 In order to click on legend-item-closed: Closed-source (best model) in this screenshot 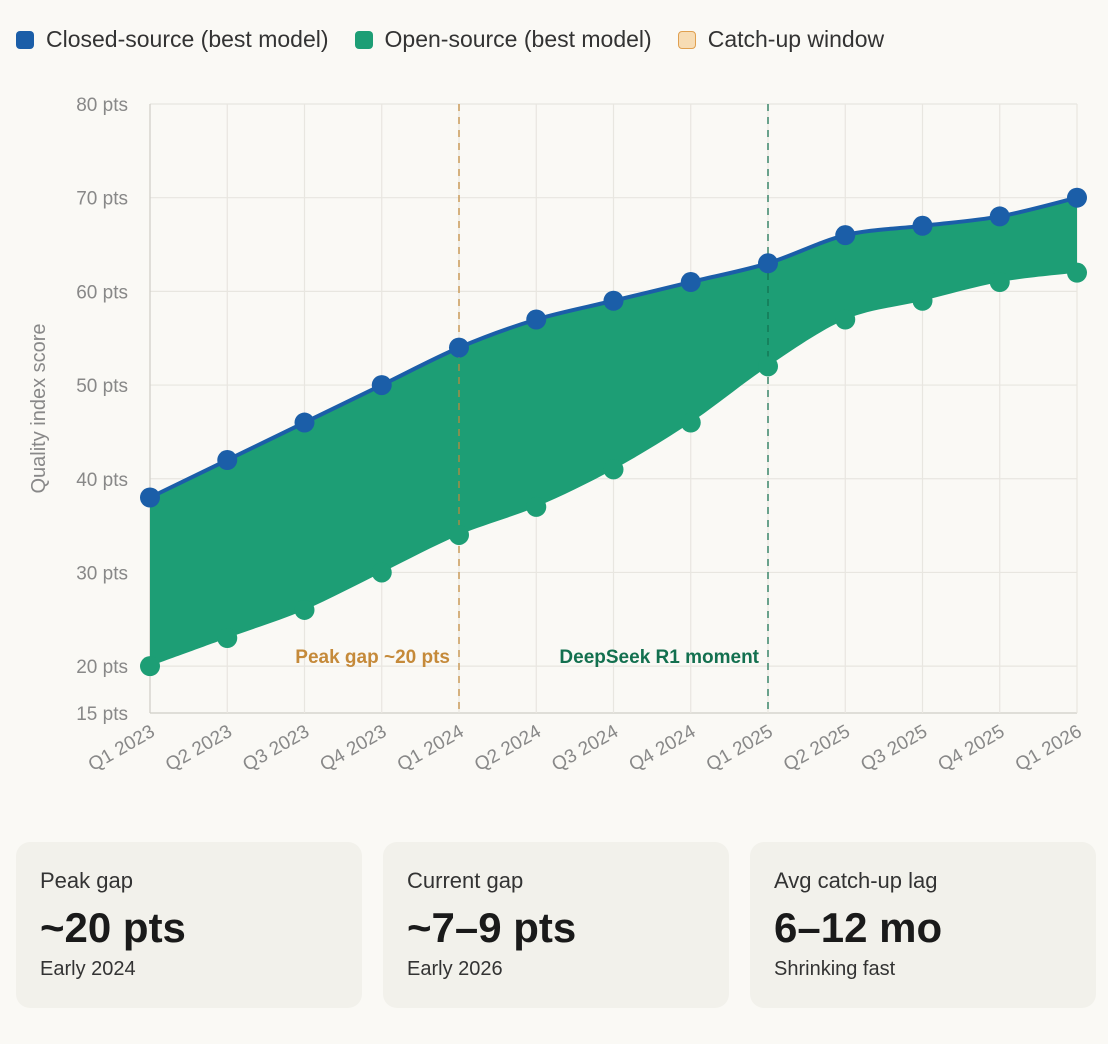, I will do `click(172, 39)`.